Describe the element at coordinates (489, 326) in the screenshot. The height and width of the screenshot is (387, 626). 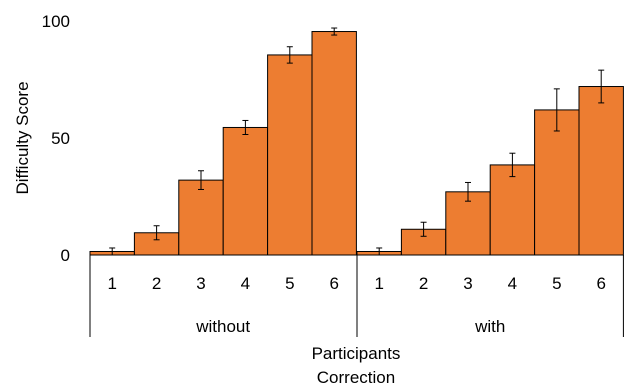
I see `group-label: with` at that location.